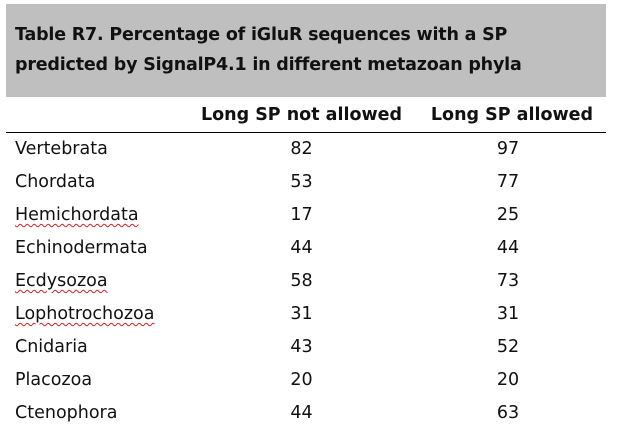 The width and height of the screenshot is (617, 435). Describe the element at coordinates (512, 115) in the screenshot. I see `column-header-long-sp-allowed: Long SP allowed` at that location.